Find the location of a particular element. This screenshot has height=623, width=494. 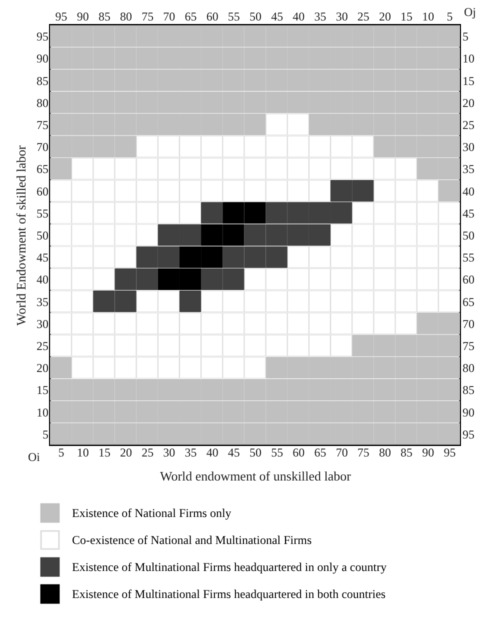

x-tick-label: 45 is located at coordinates (234, 453).